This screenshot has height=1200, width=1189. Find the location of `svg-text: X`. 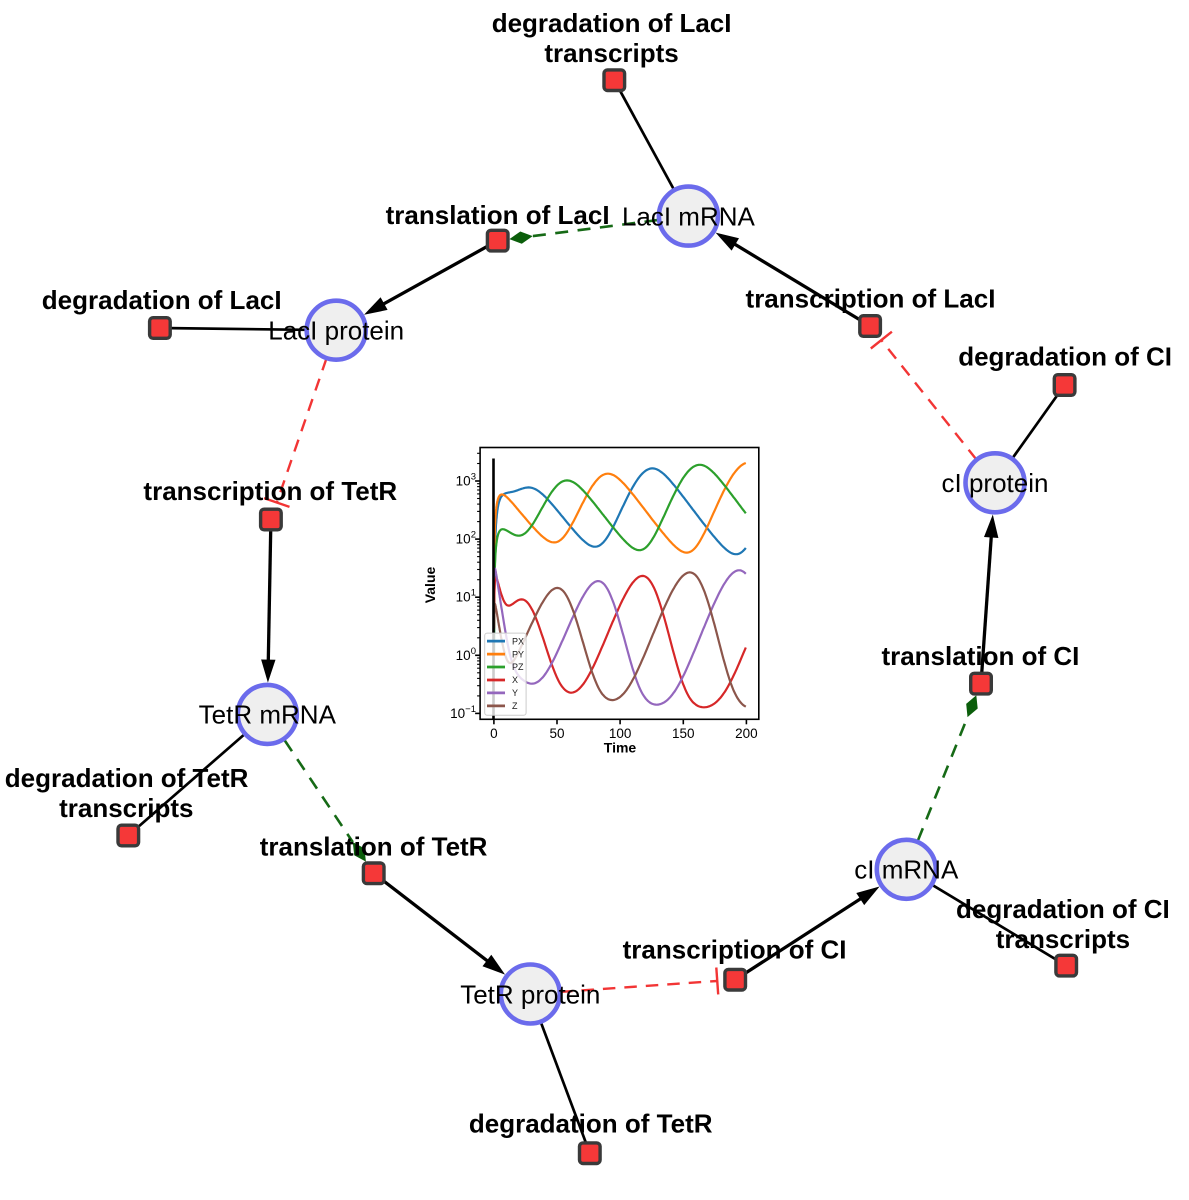

svg-text: X is located at coordinates (515, 680).